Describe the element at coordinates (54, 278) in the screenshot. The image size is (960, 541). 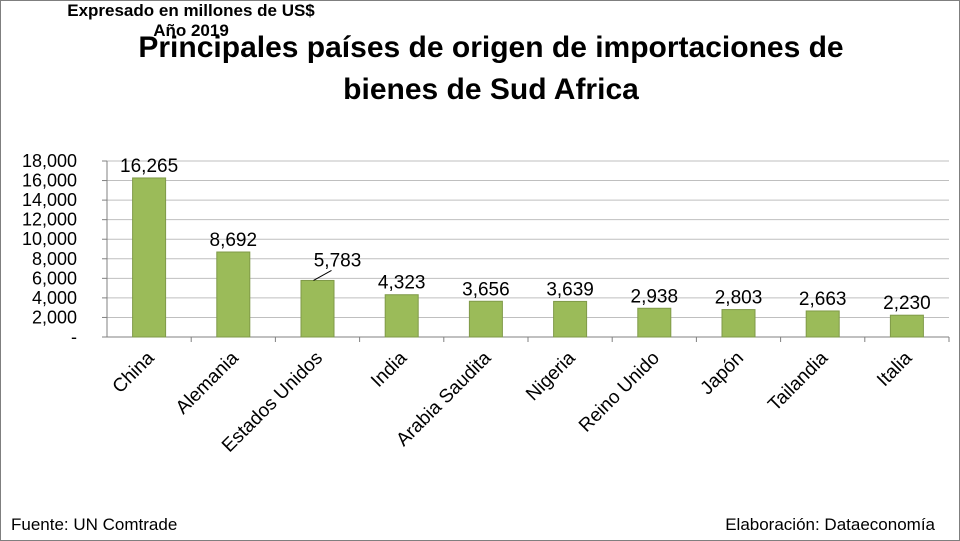
I see `y-tick-label: 6,000` at that location.